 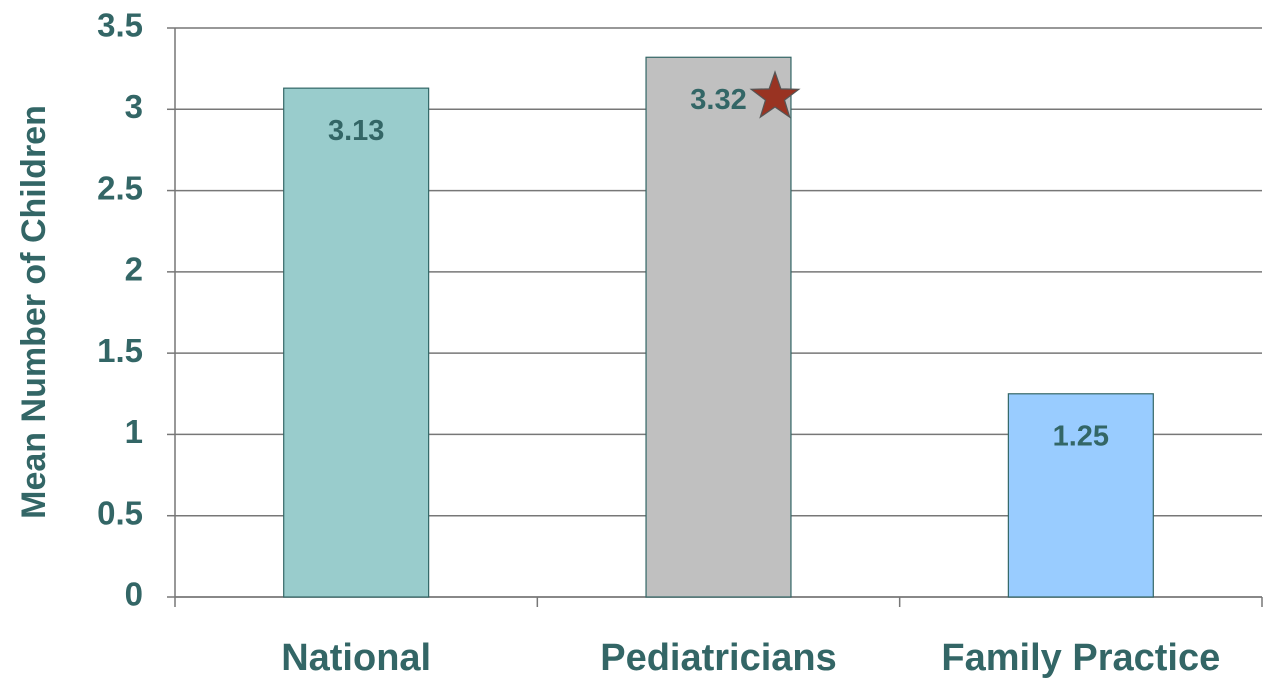 What do you see at coordinates (1080, 658) in the screenshot?
I see `x-tick-label: Family Practice` at bounding box center [1080, 658].